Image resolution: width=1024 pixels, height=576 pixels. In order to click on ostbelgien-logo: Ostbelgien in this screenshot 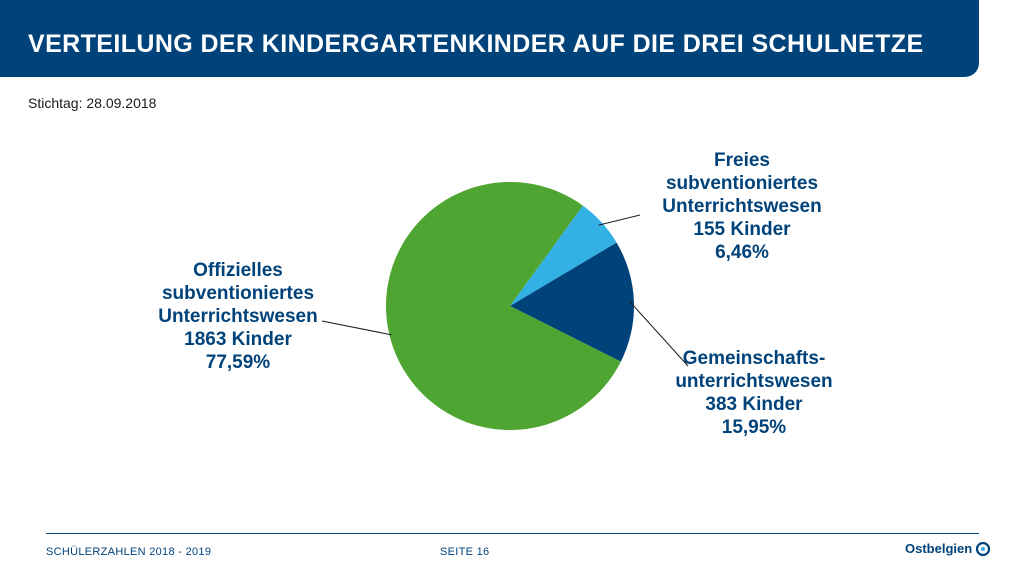, I will do `click(948, 548)`.